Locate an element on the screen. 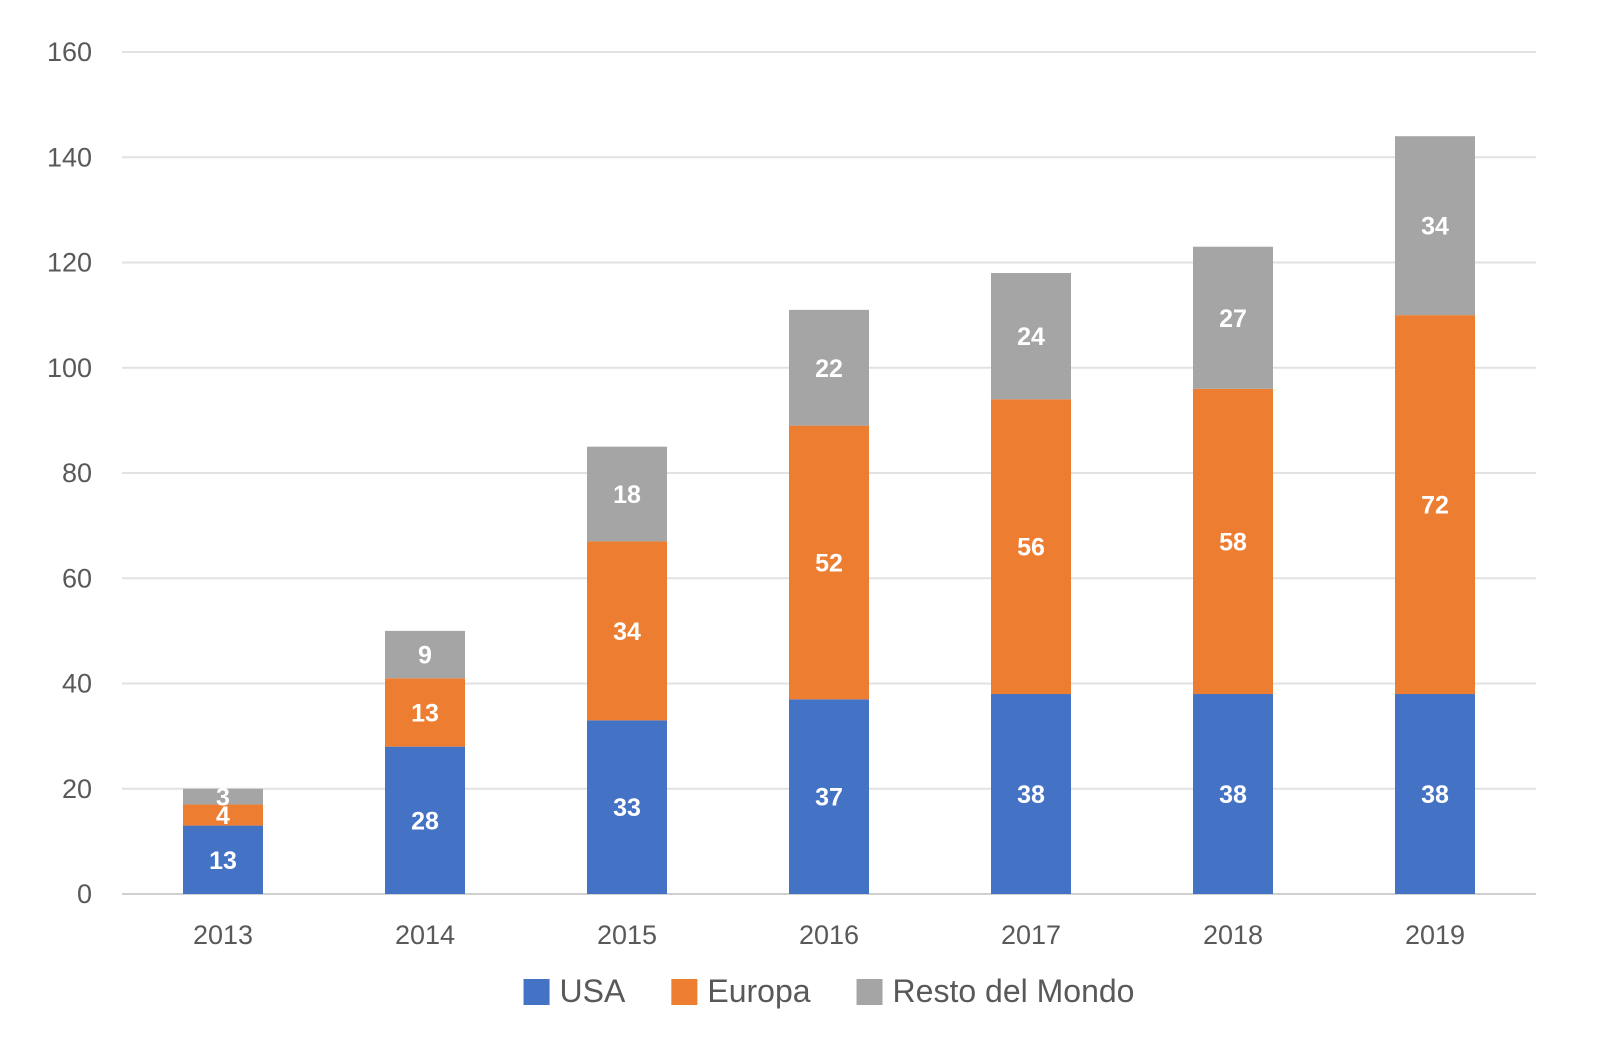 Image resolution: width=1600 pixels, height=1050 pixels. legend-label: USA is located at coordinates (593, 991).